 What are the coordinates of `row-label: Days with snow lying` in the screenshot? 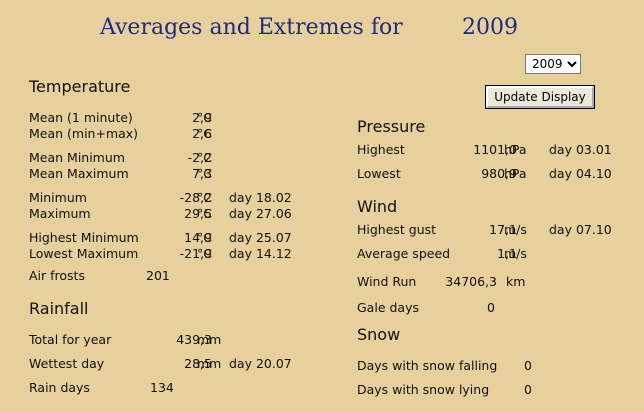 It's located at (423, 389).